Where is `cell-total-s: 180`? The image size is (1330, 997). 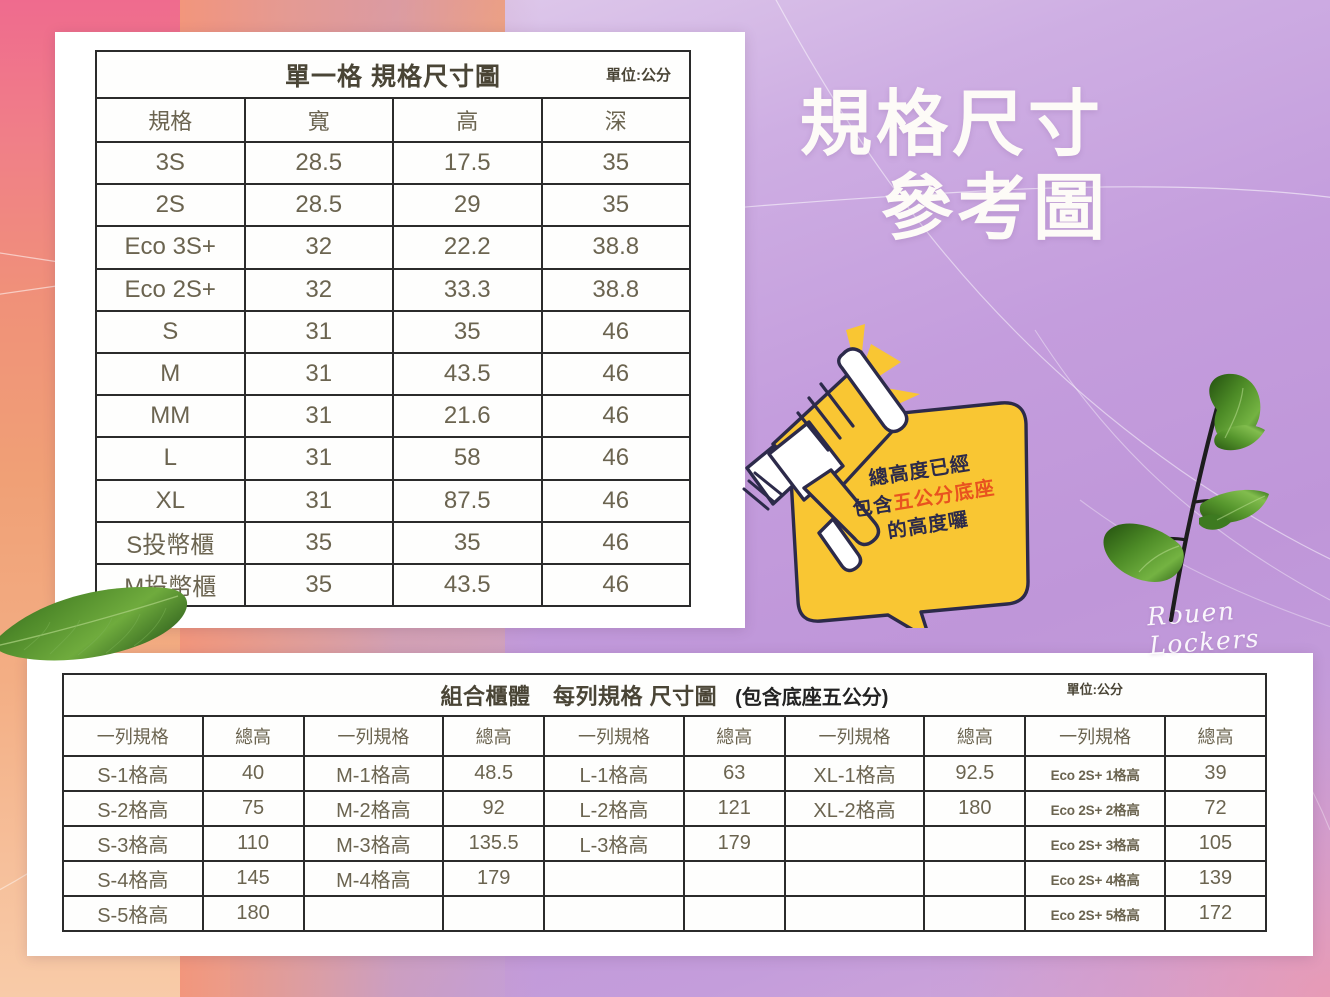 cell-total-s: 180 is located at coordinates (253, 913).